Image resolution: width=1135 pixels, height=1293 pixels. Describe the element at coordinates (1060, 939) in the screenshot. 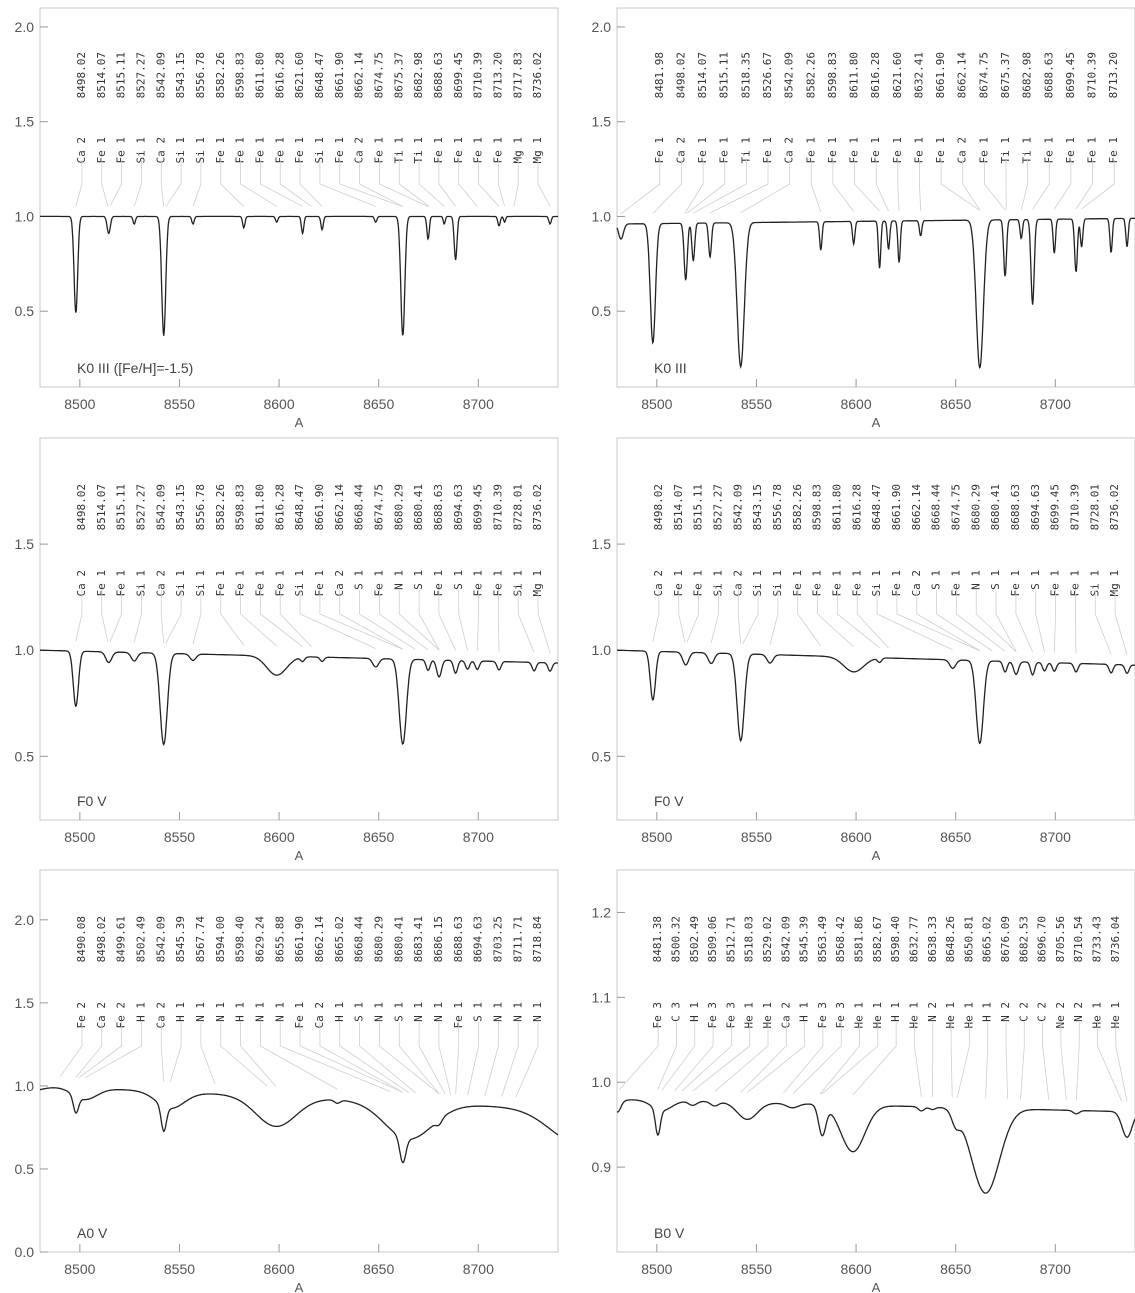

I see `line-id-wavelength: 8705.56` at that location.